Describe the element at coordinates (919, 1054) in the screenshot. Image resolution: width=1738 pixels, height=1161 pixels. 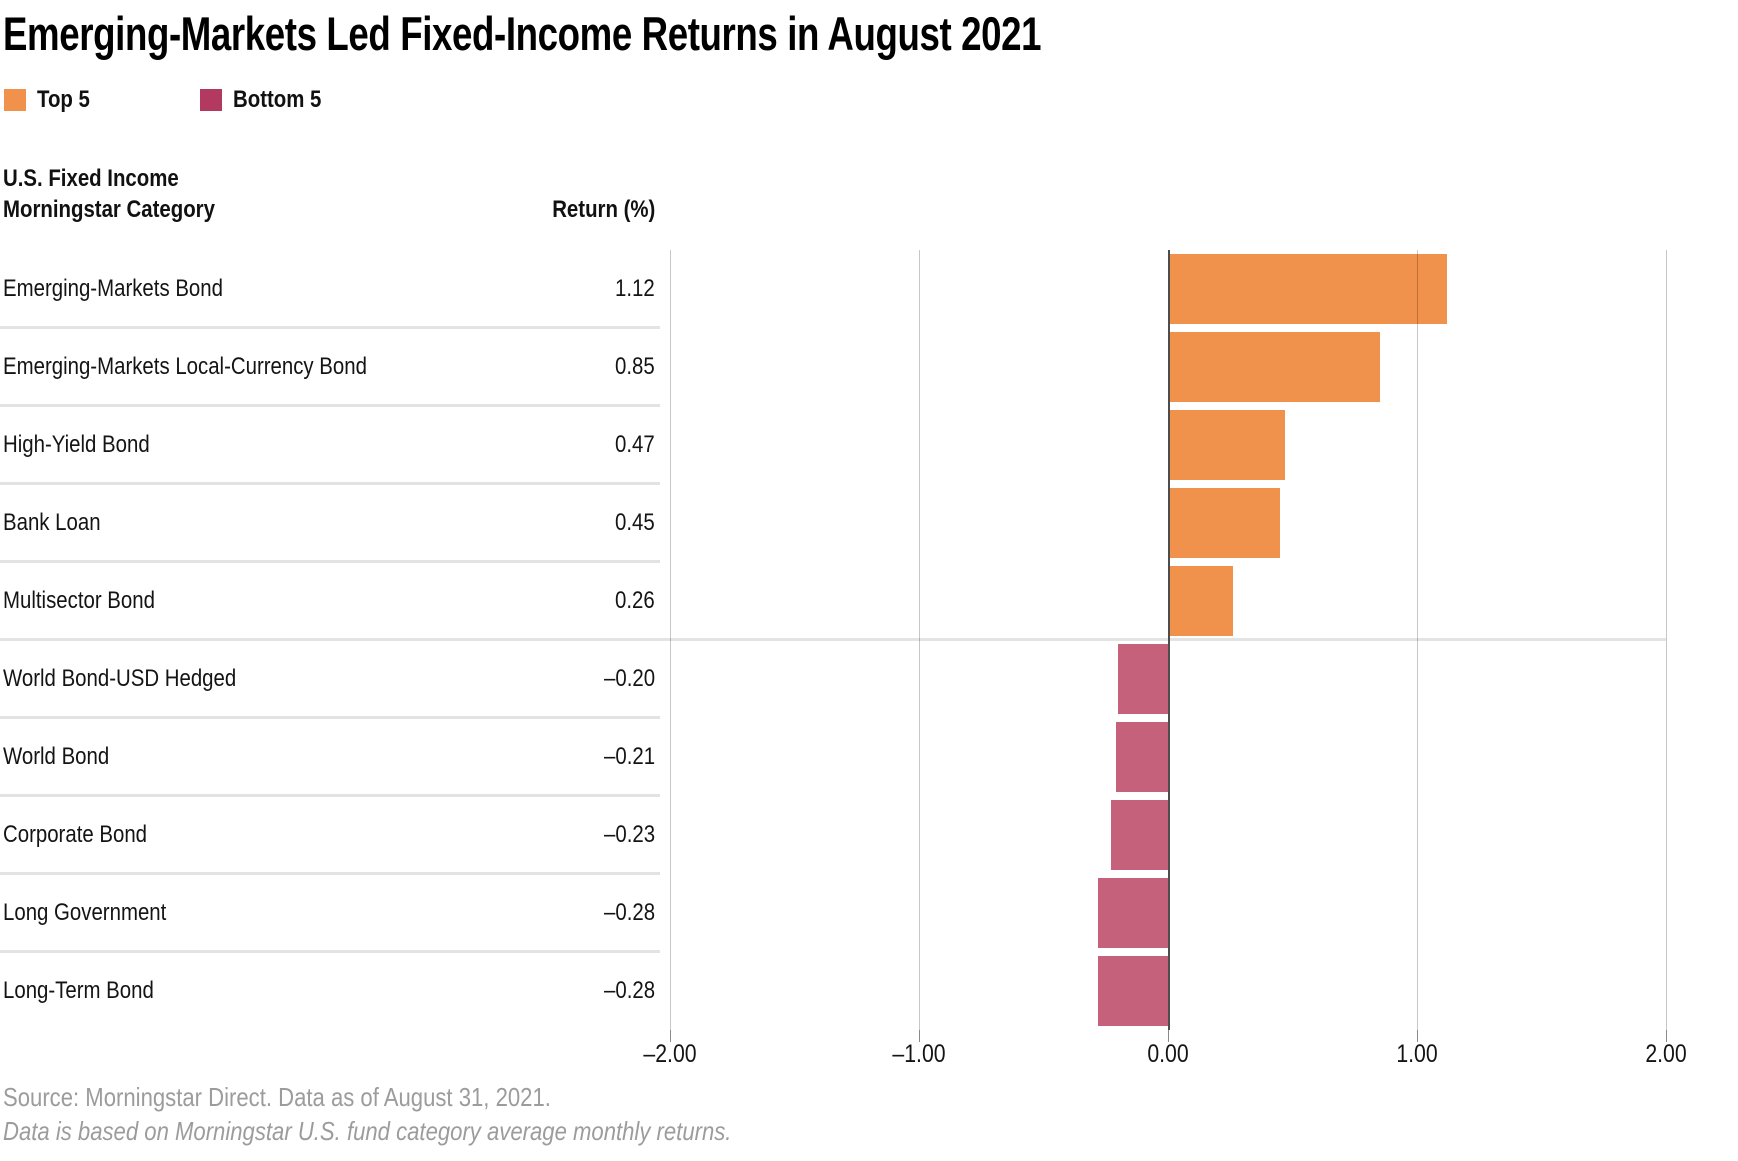
I see `axis-tick-label: –1.00` at that location.